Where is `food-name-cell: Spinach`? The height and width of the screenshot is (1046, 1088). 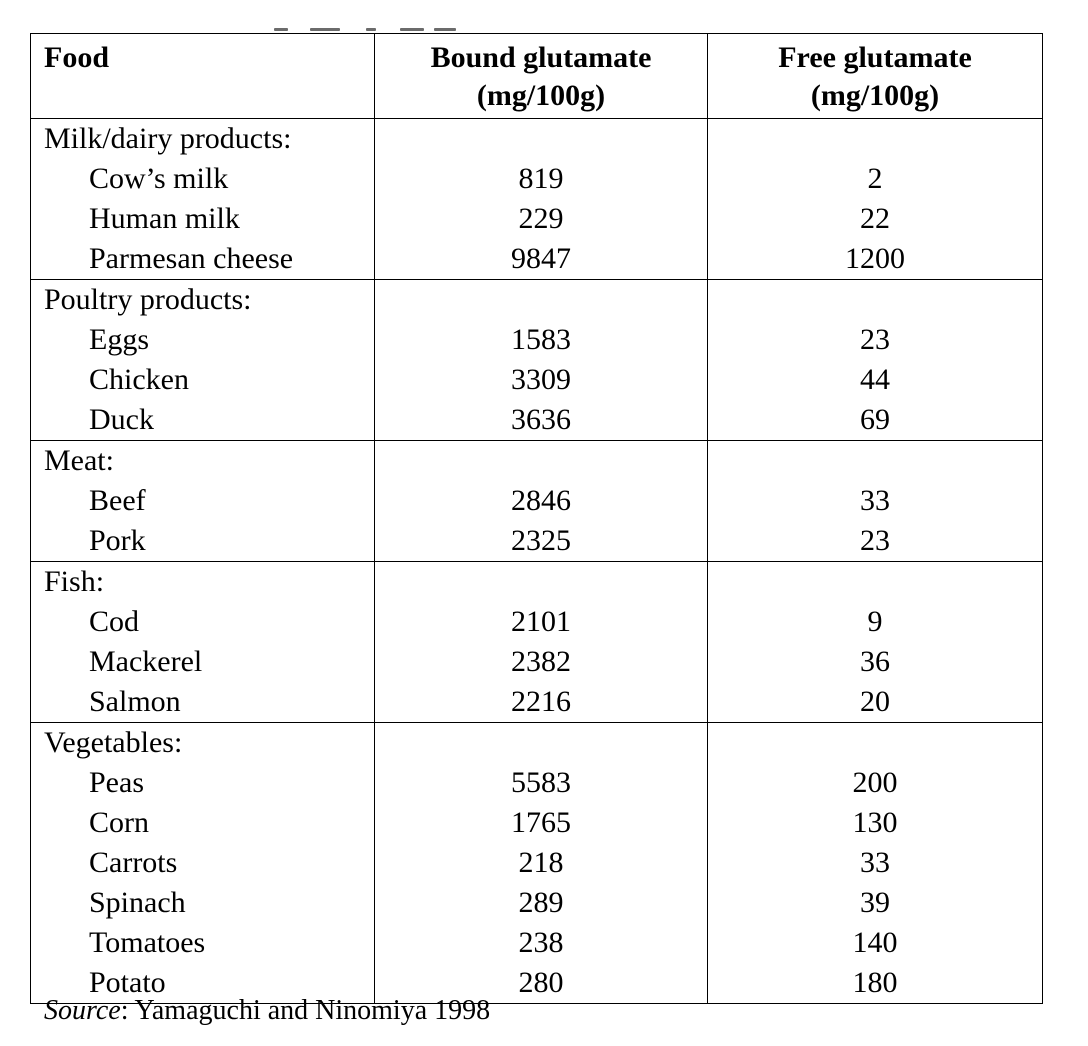
food-name-cell: Spinach is located at coordinates (202, 903).